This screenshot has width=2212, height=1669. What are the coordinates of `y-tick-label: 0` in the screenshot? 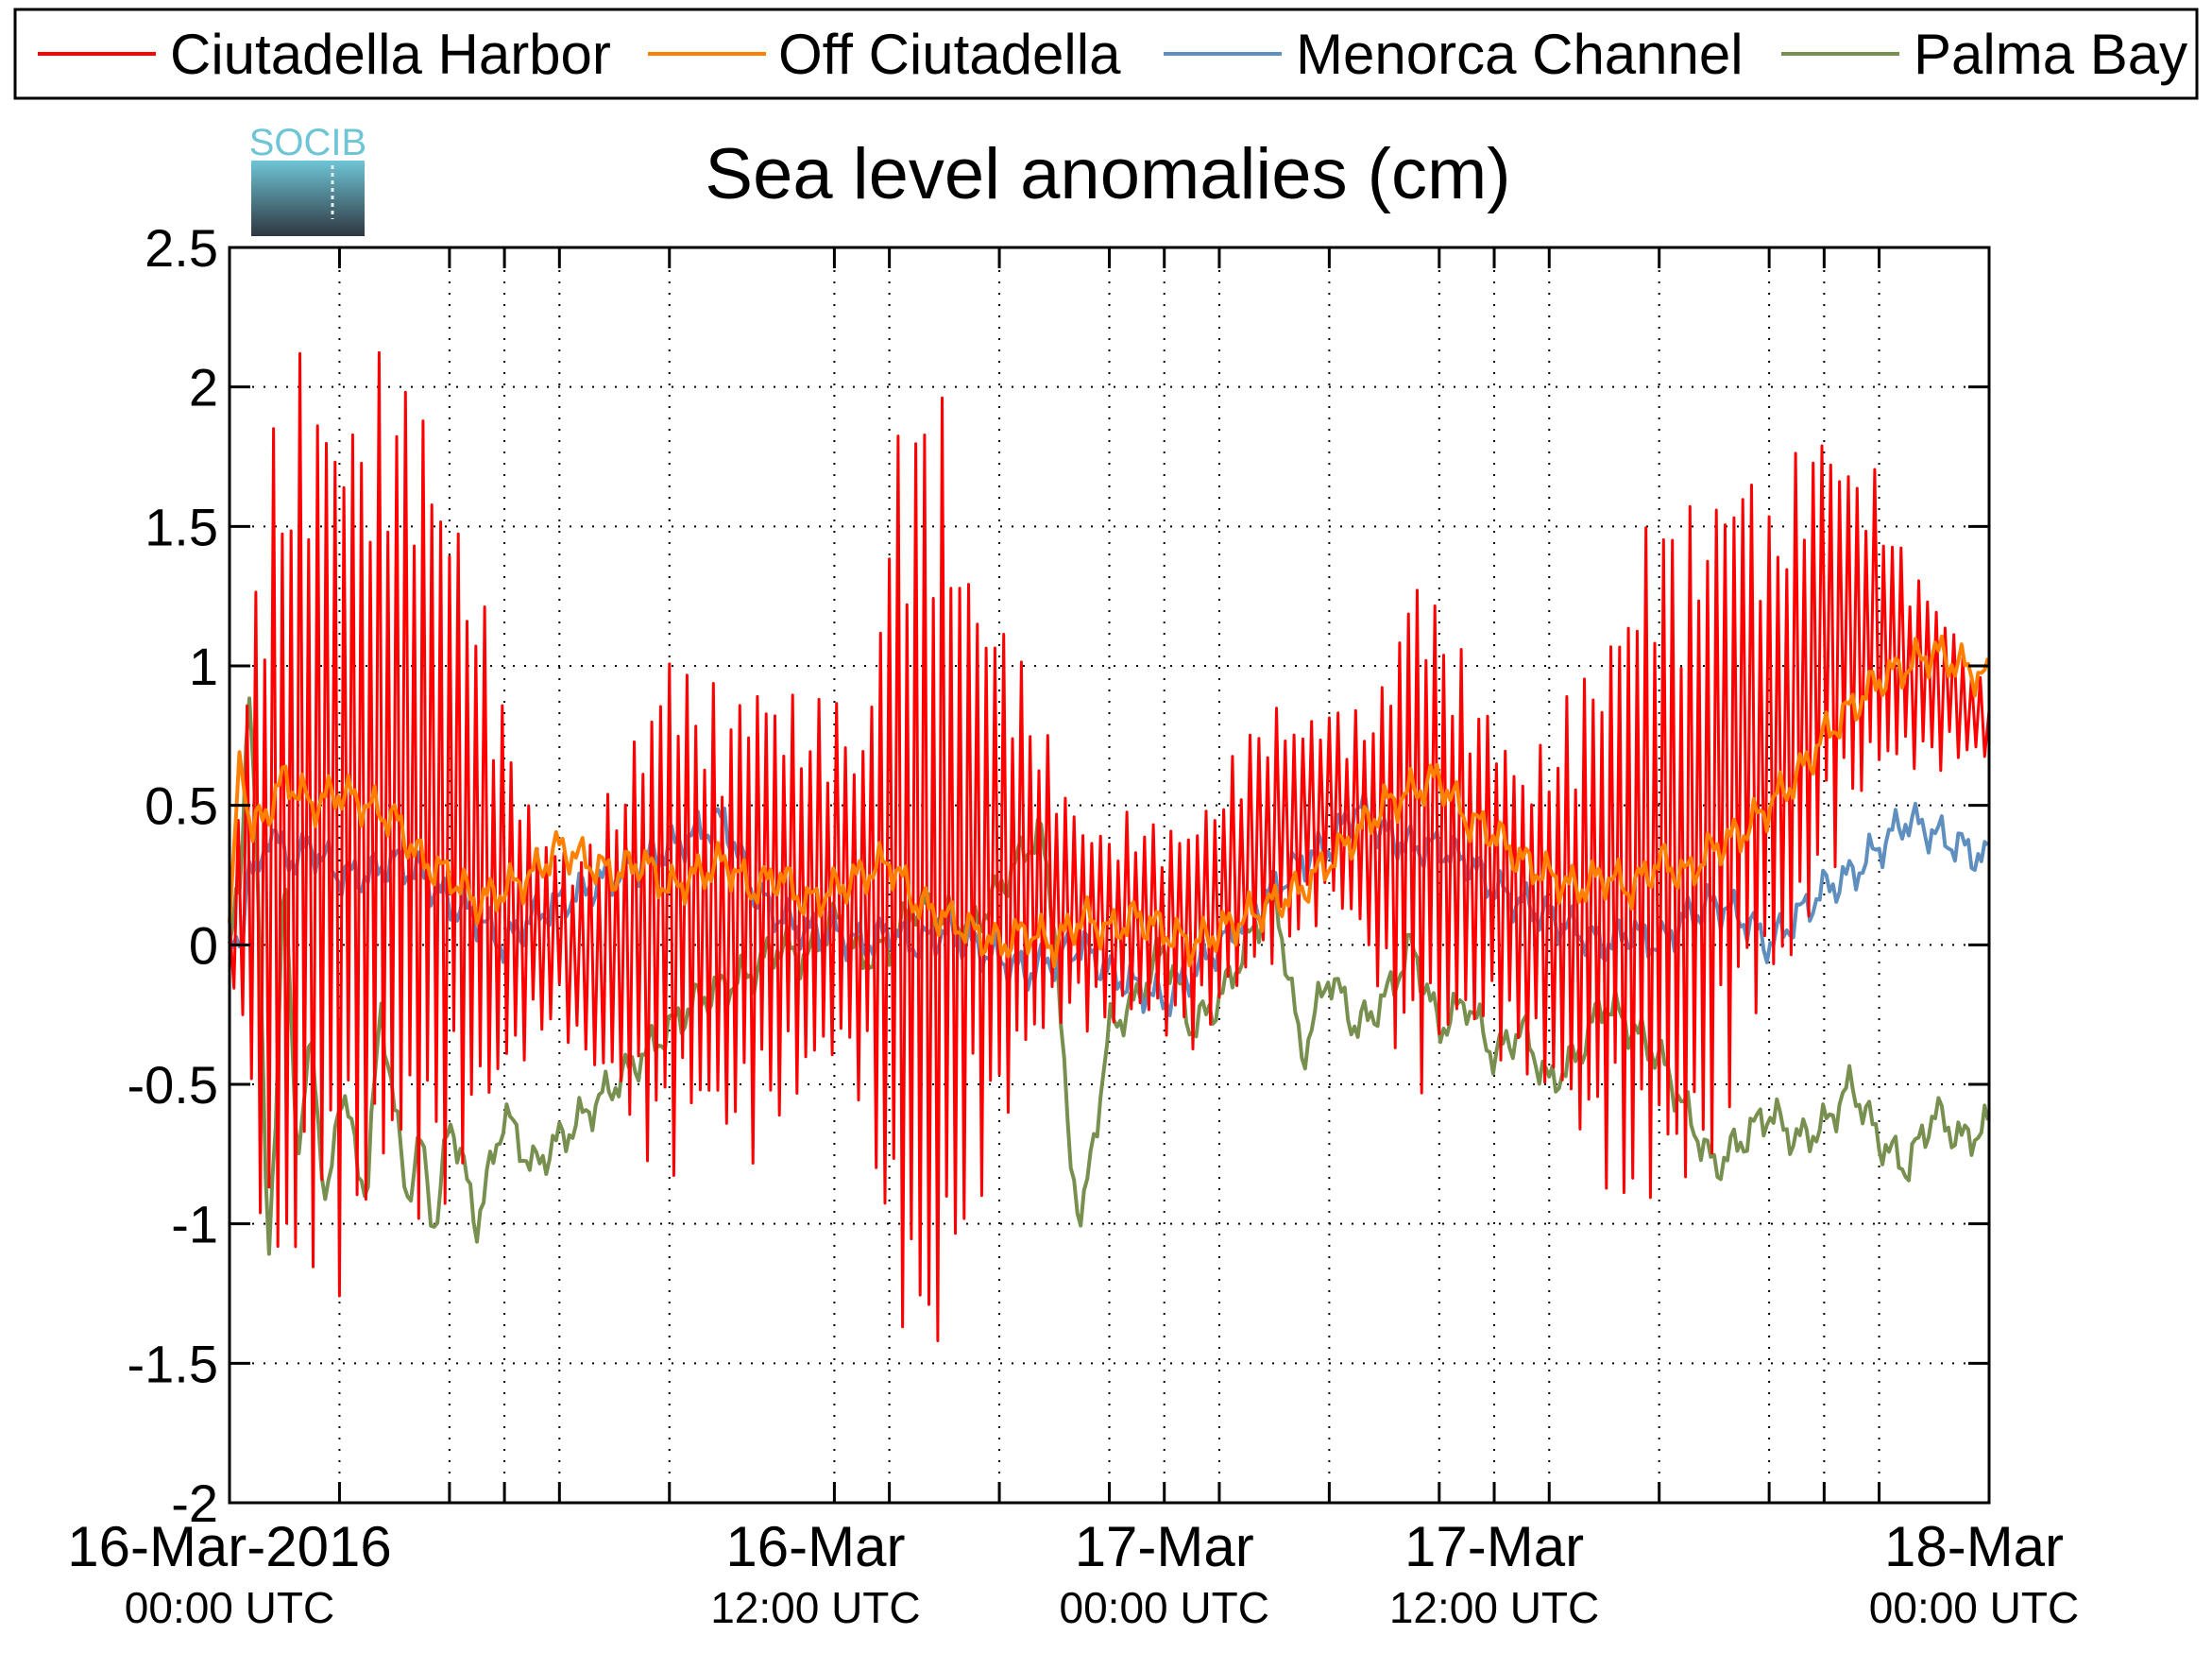 It's located at (203, 945).